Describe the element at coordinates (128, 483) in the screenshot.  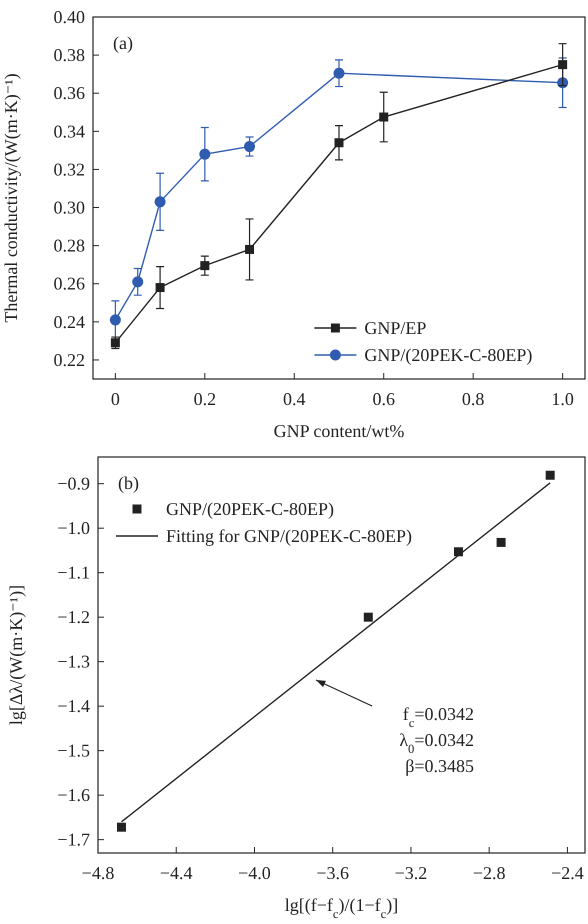
I see `annotation: (b)` at that location.